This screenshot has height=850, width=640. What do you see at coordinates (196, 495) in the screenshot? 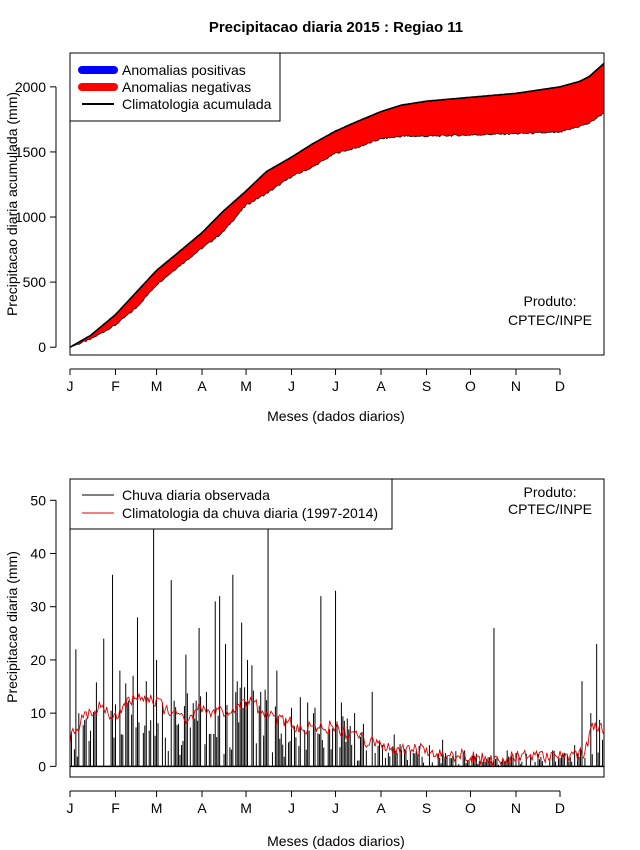
I see `legend-label-observed: Chuva diaria observada` at bounding box center [196, 495].